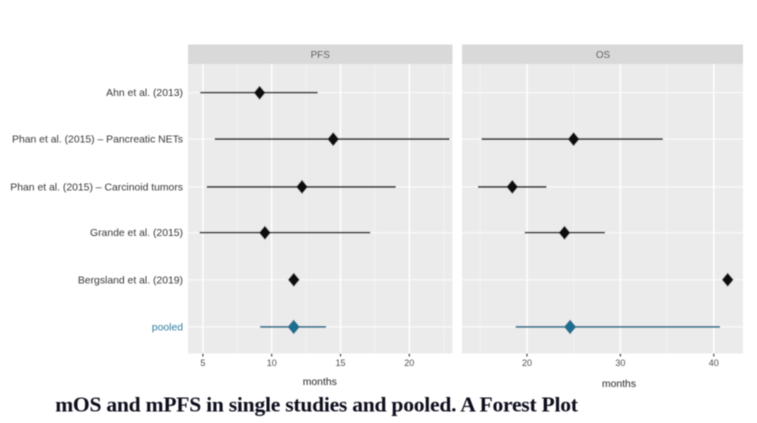  Describe the element at coordinates (272, 363) in the screenshot. I see `svg-text: 10` at that location.